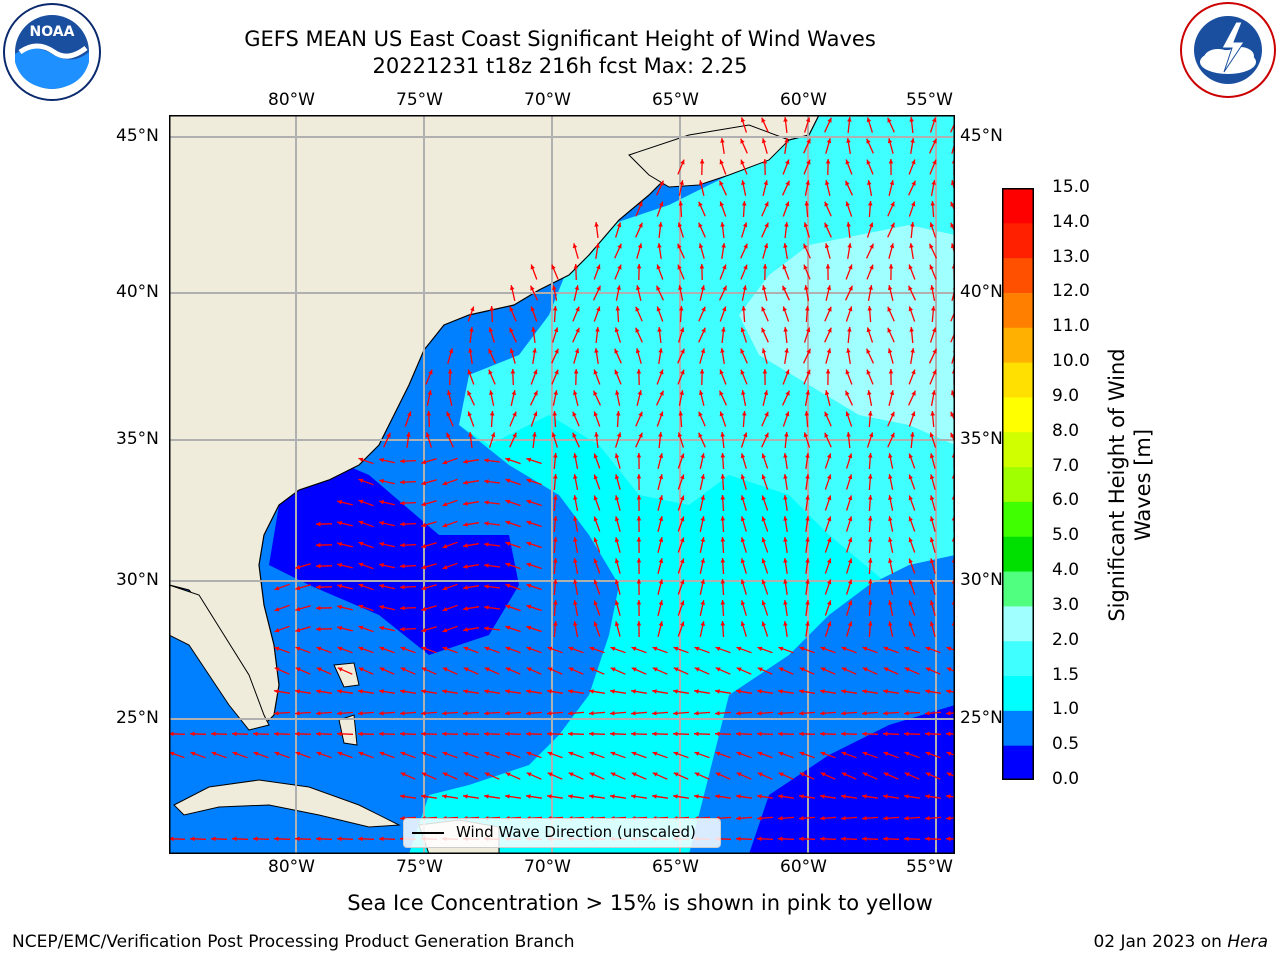 This screenshot has width=1280, height=960. I want to click on colorbar-tick-label: 5.0, so click(1066, 535).